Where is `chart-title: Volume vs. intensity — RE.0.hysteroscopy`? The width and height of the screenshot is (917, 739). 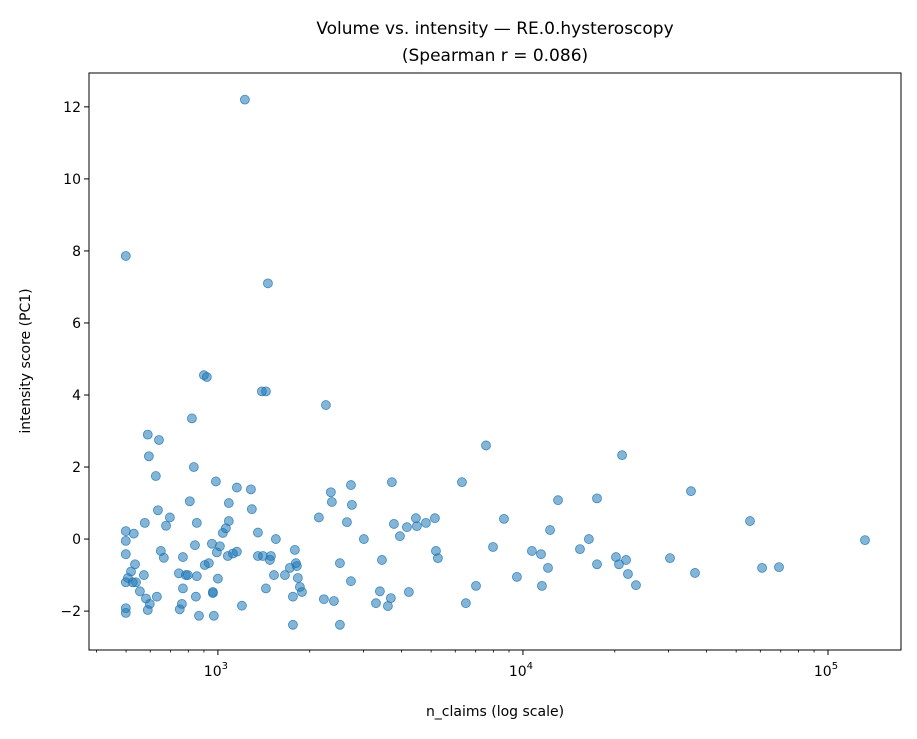
chart-title: Volume vs. intensity — RE.0.hysteroscopy is located at coordinates (494, 29).